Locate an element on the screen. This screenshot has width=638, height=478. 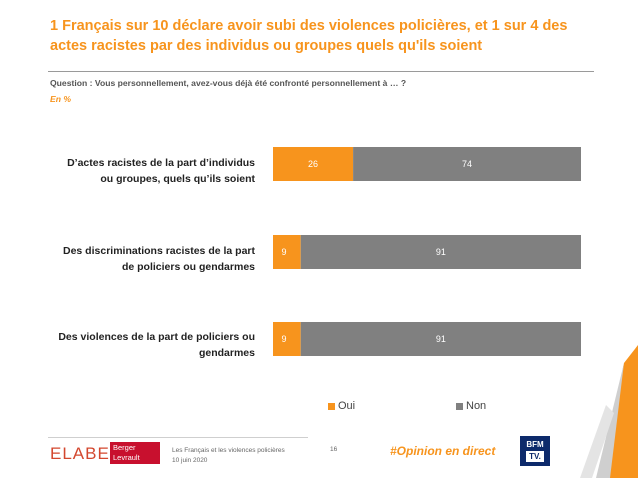
page-number: 16 is located at coordinates (334, 449).